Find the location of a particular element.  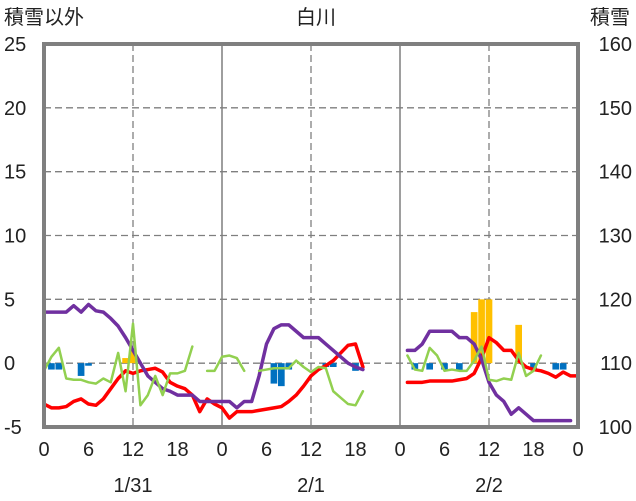

day-label: 2/1 is located at coordinates (311, 486).